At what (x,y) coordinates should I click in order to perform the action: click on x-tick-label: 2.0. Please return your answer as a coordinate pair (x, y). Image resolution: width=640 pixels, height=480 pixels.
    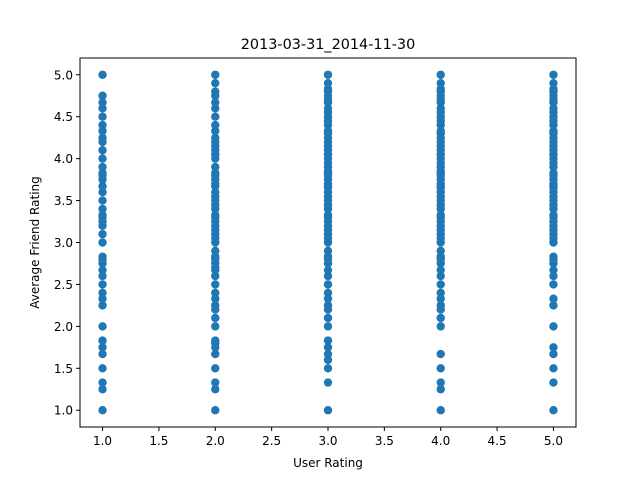
    Looking at the image, I should click on (215, 441).